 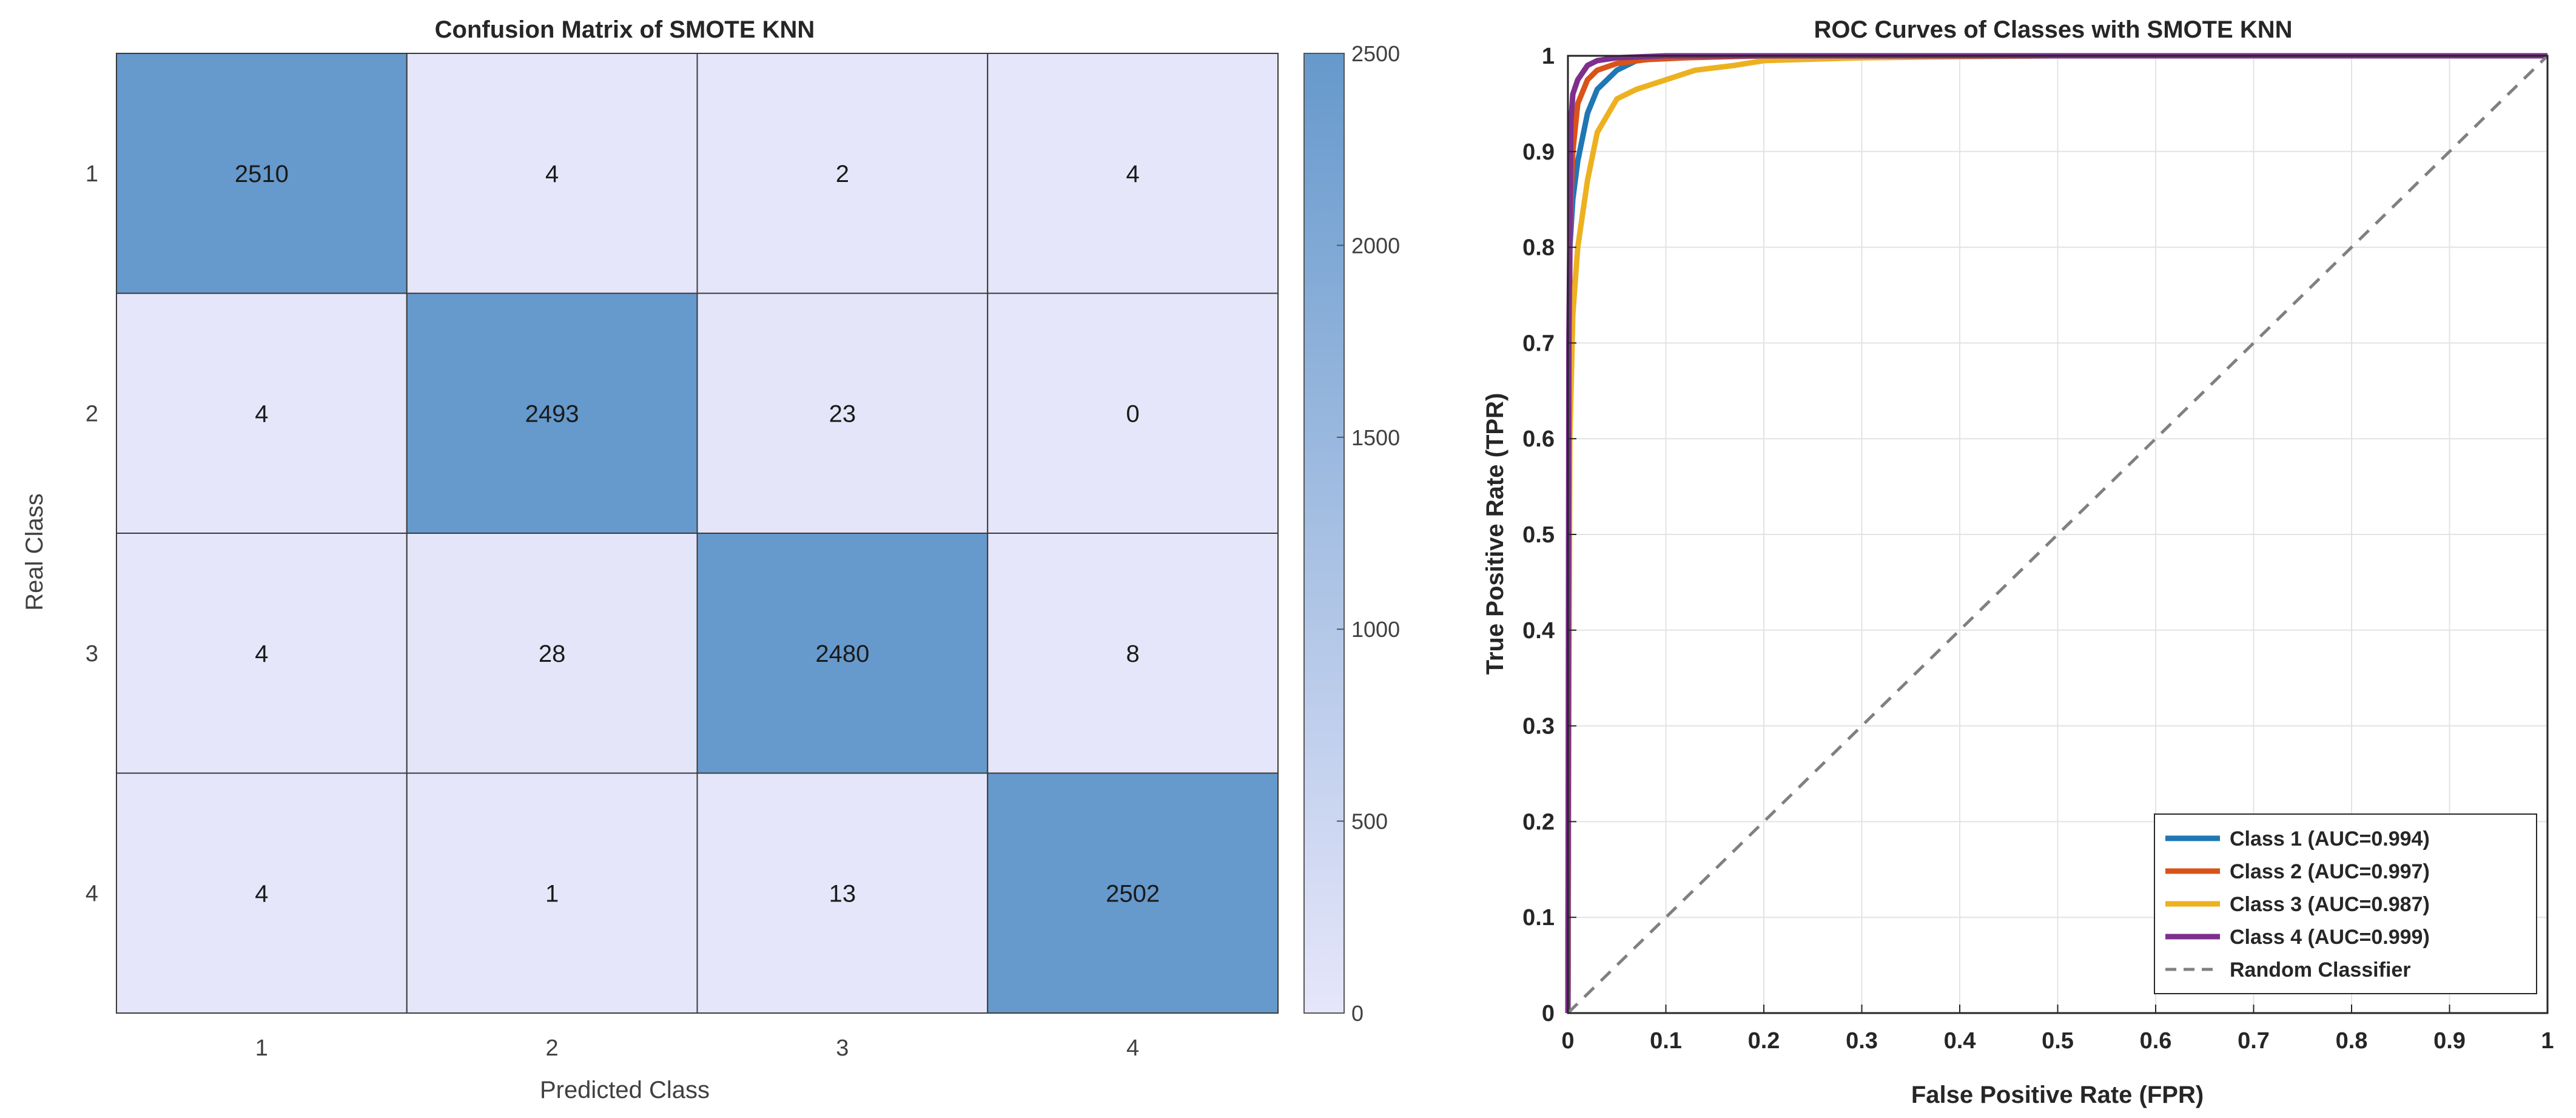 I want to click on roc-x-tick-label: 0.5, so click(x=2058, y=1041).